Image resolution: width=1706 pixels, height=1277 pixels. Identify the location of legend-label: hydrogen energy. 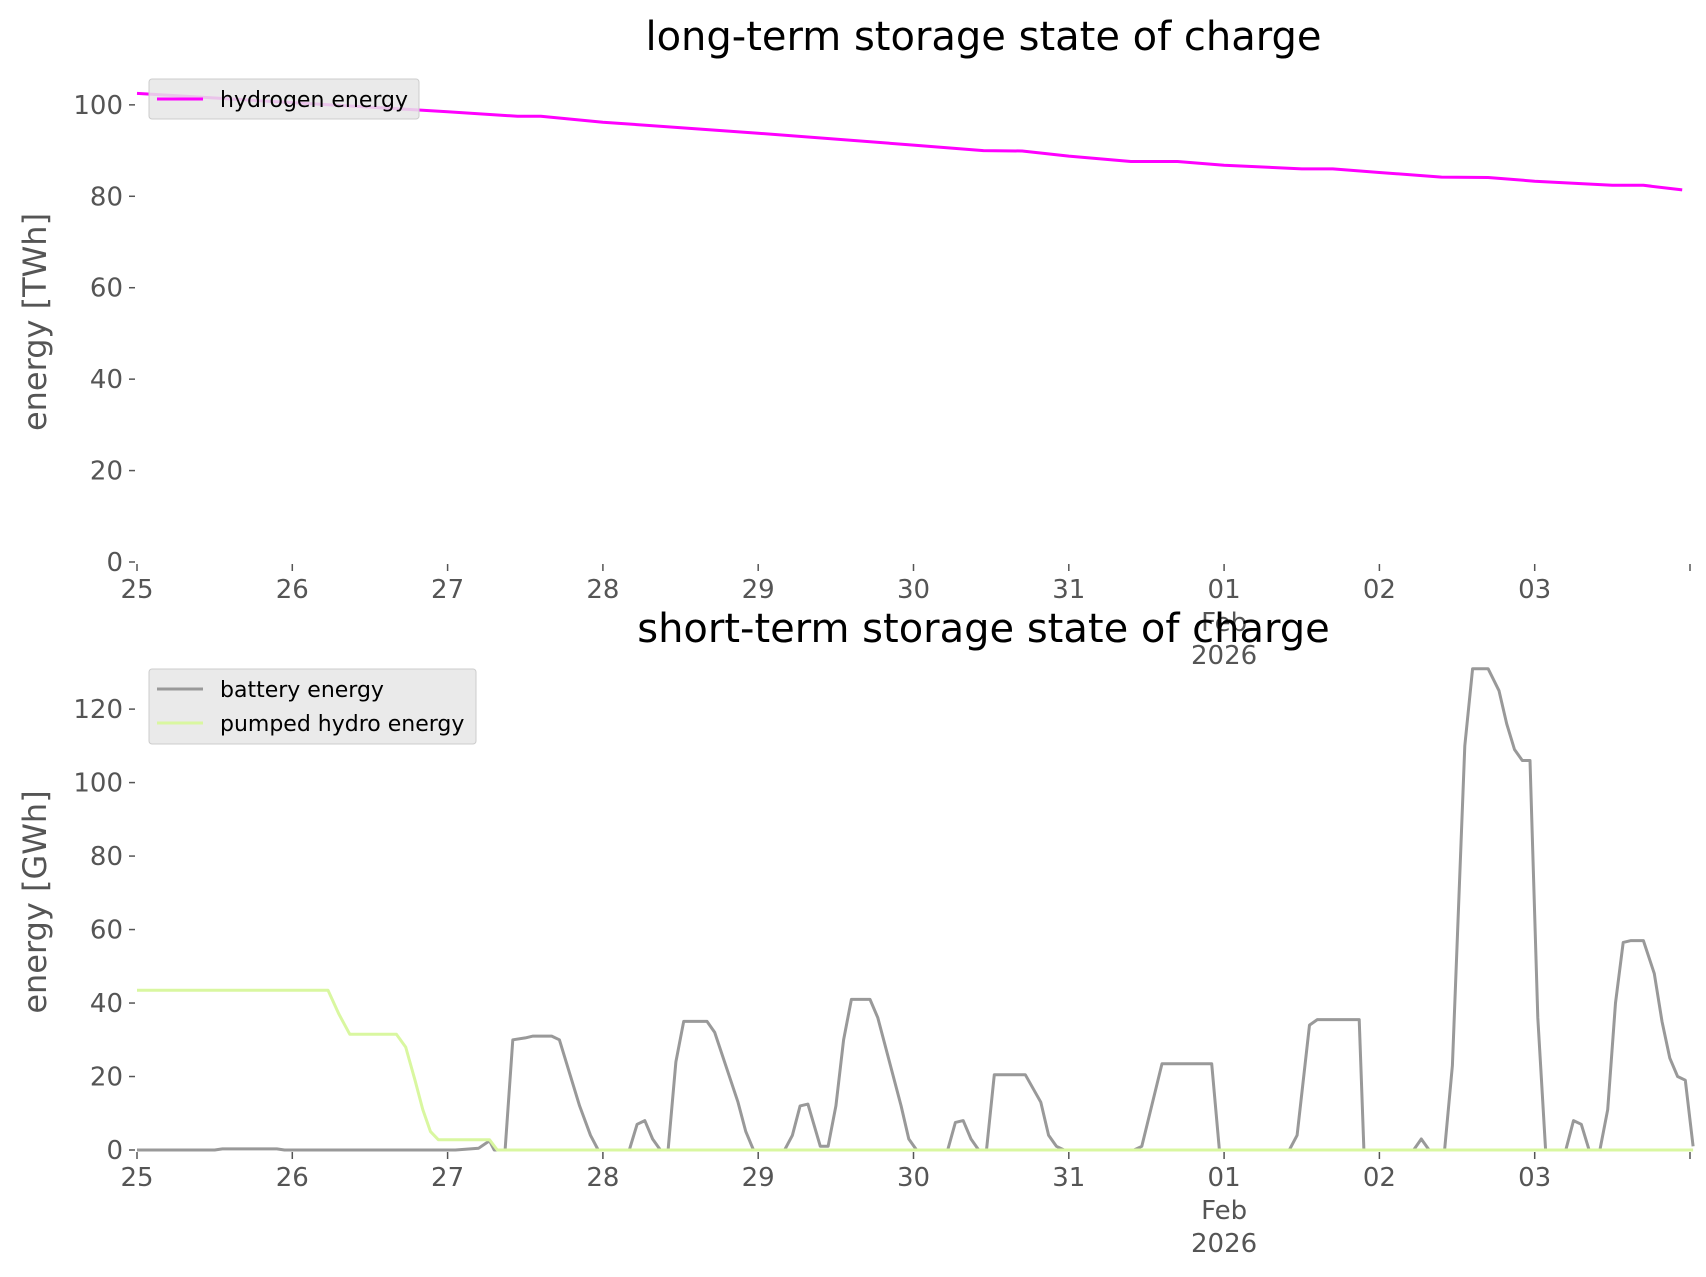
(314, 100).